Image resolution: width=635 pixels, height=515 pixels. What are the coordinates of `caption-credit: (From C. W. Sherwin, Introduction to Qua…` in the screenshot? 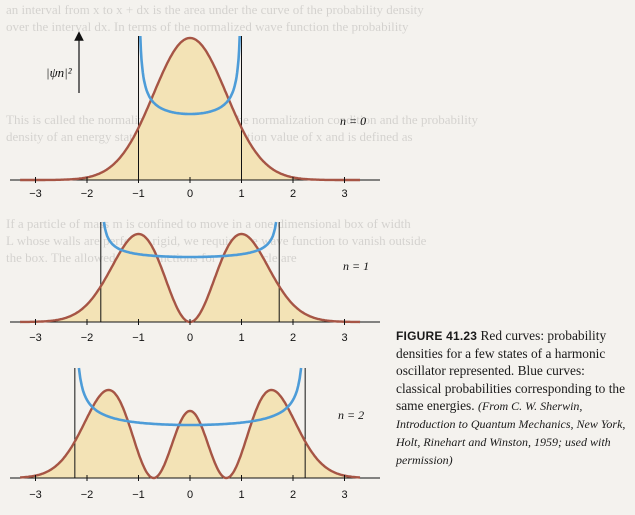 It's located at (511, 433).